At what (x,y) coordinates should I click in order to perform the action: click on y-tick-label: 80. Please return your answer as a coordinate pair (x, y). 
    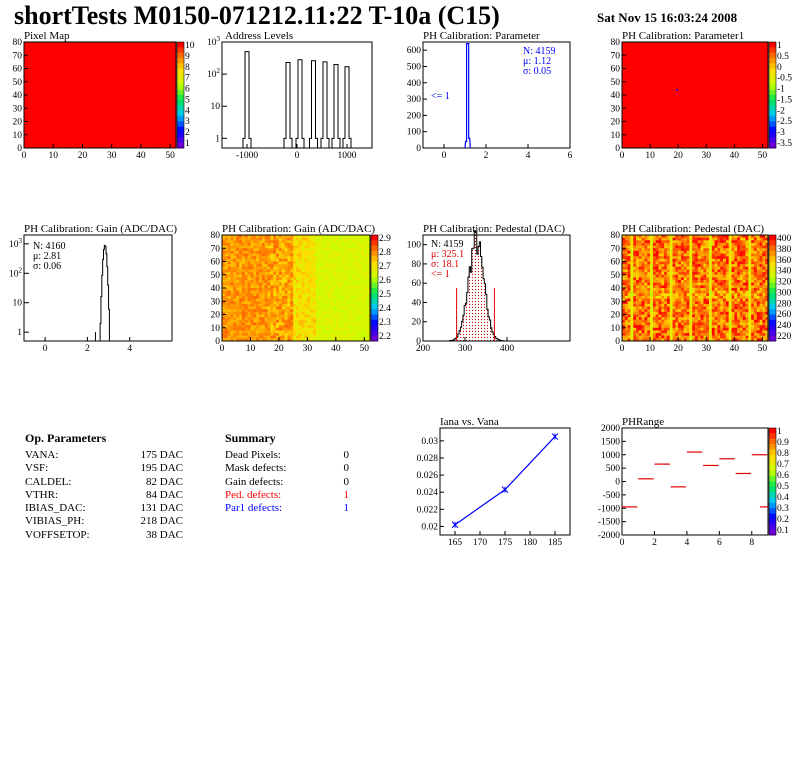
    Looking at the image, I should click on (616, 43).